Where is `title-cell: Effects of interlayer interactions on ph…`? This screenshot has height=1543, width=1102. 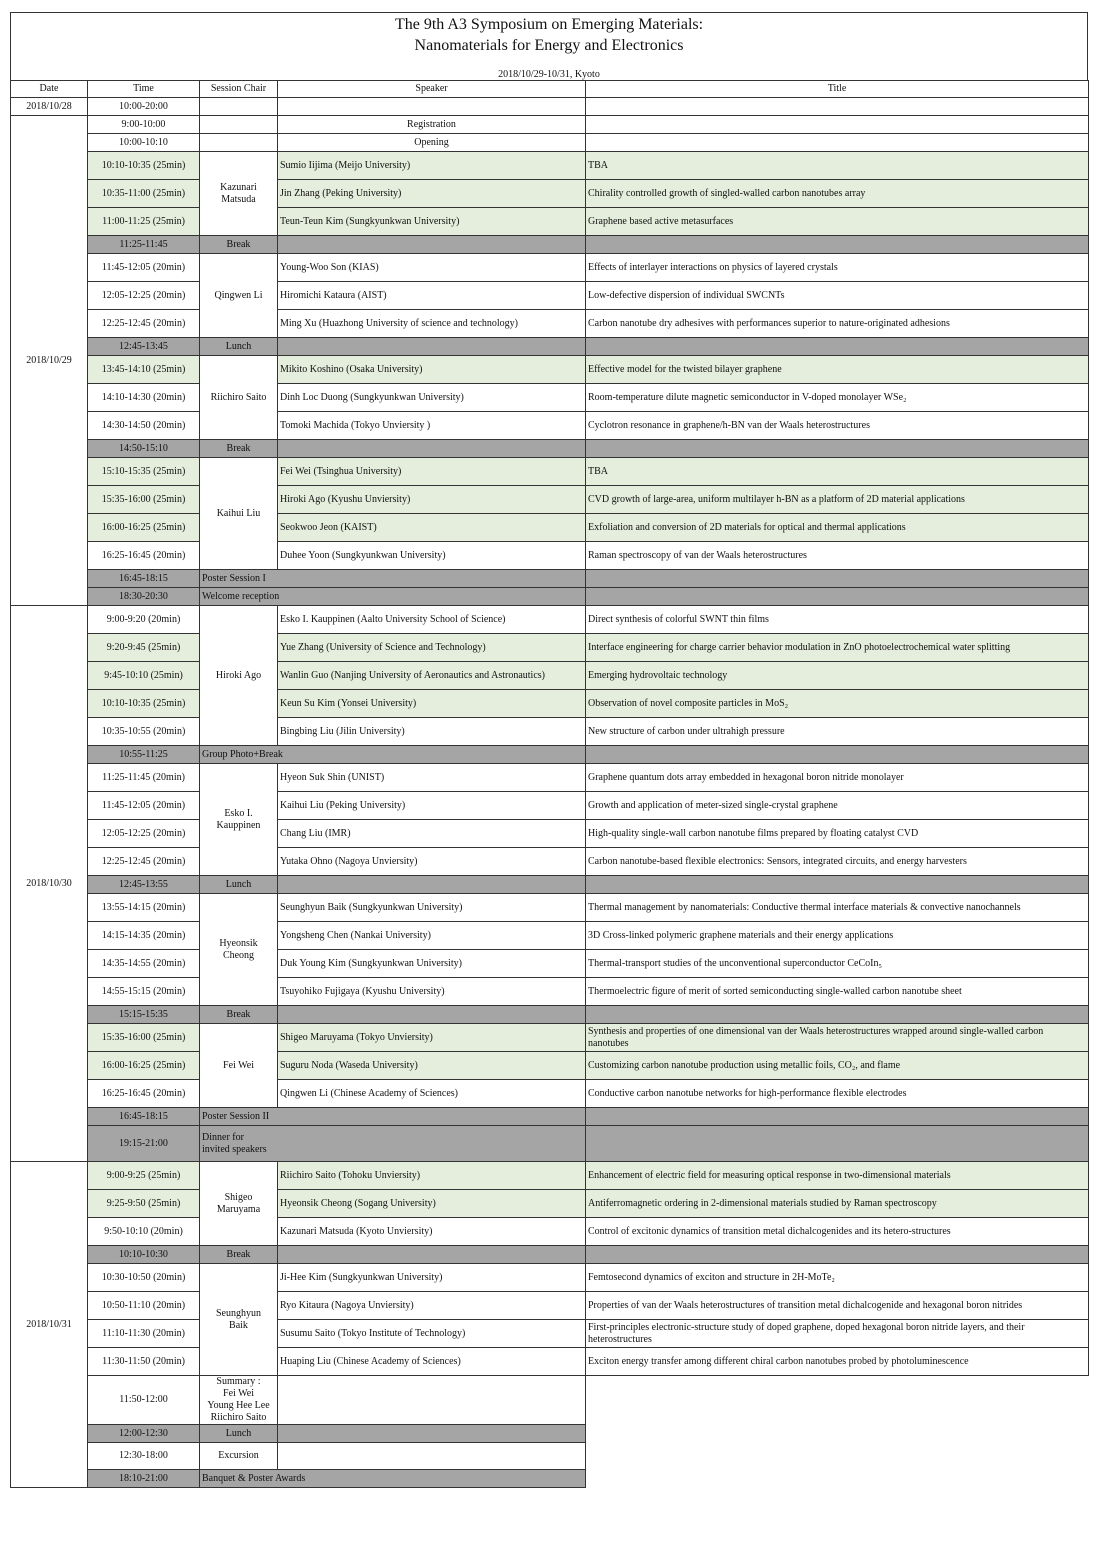 title-cell: Effects of interlayer interactions on ph… is located at coordinates (837, 267).